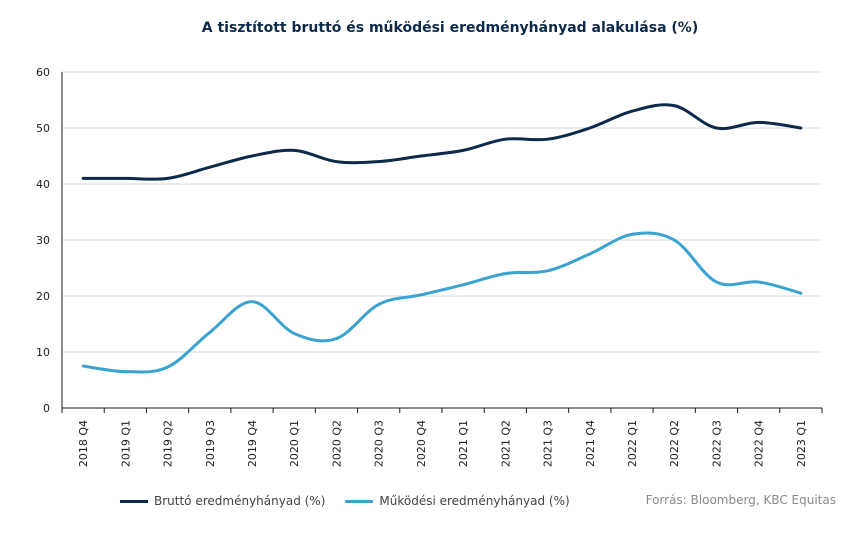  Describe the element at coordinates (43, 296) in the screenshot. I see `y-tick-label-20: 20` at that location.